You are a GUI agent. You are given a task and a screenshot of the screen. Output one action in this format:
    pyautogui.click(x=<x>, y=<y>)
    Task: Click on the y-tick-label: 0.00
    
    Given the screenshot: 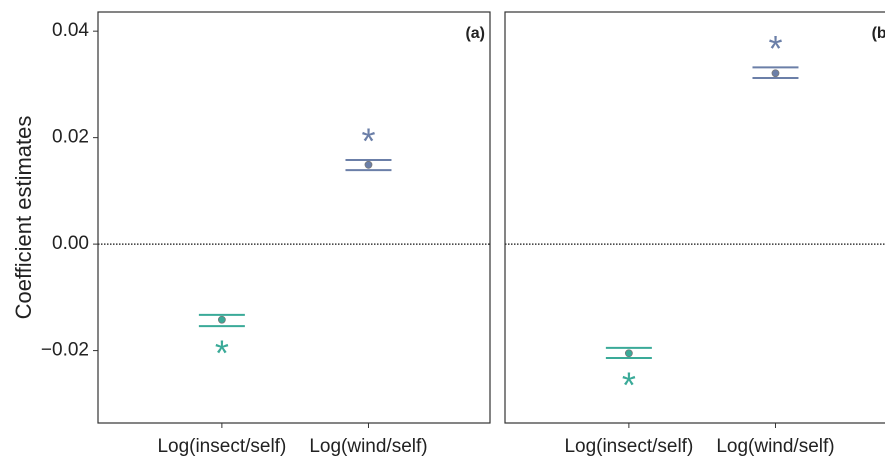 What is the action you would take?
    pyautogui.click(x=70, y=243)
    